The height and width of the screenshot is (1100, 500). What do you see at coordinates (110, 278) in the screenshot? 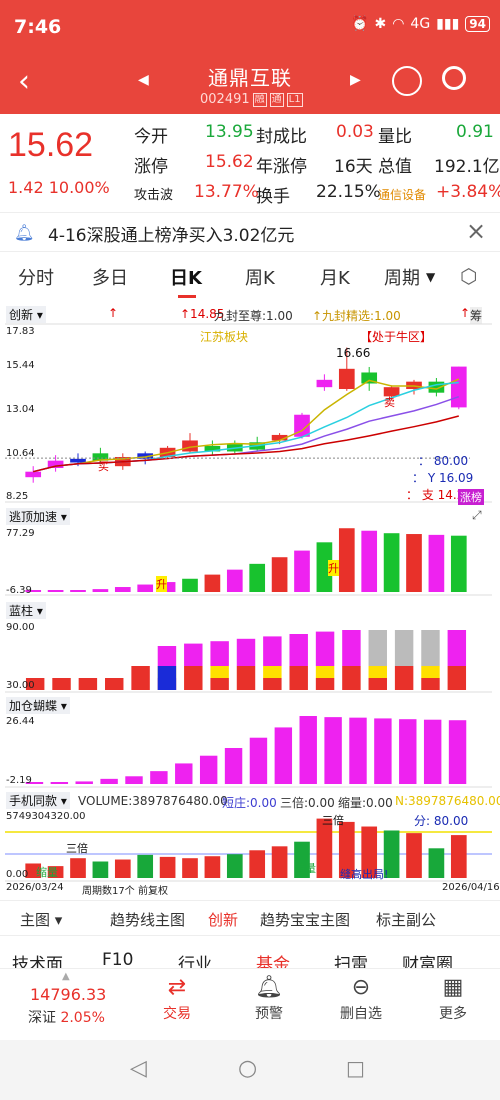
I see `tab-multiday: 多日` at bounding box center [110, 278].